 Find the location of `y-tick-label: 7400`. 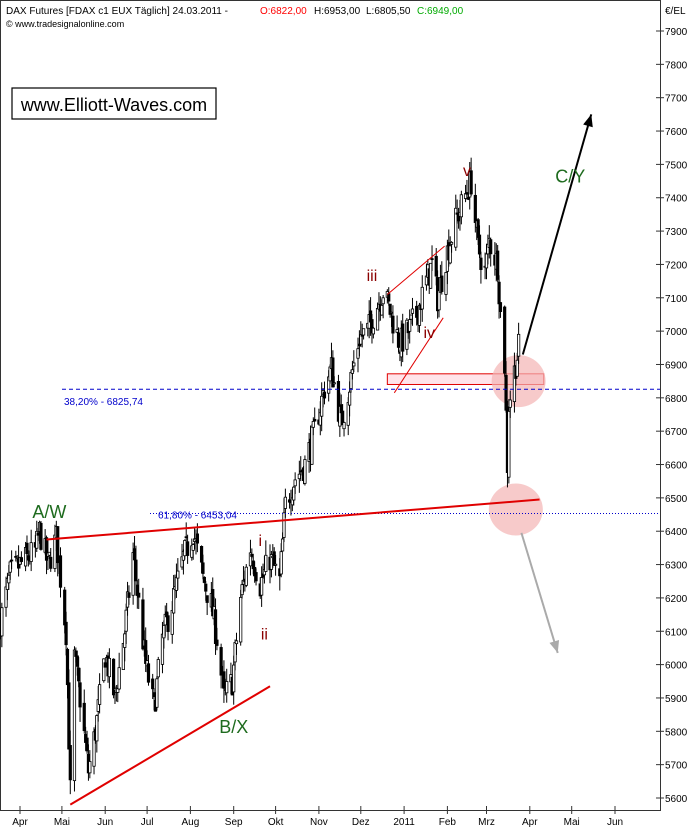

y-tick-label: 7400 is located at coordinates (676, 199).